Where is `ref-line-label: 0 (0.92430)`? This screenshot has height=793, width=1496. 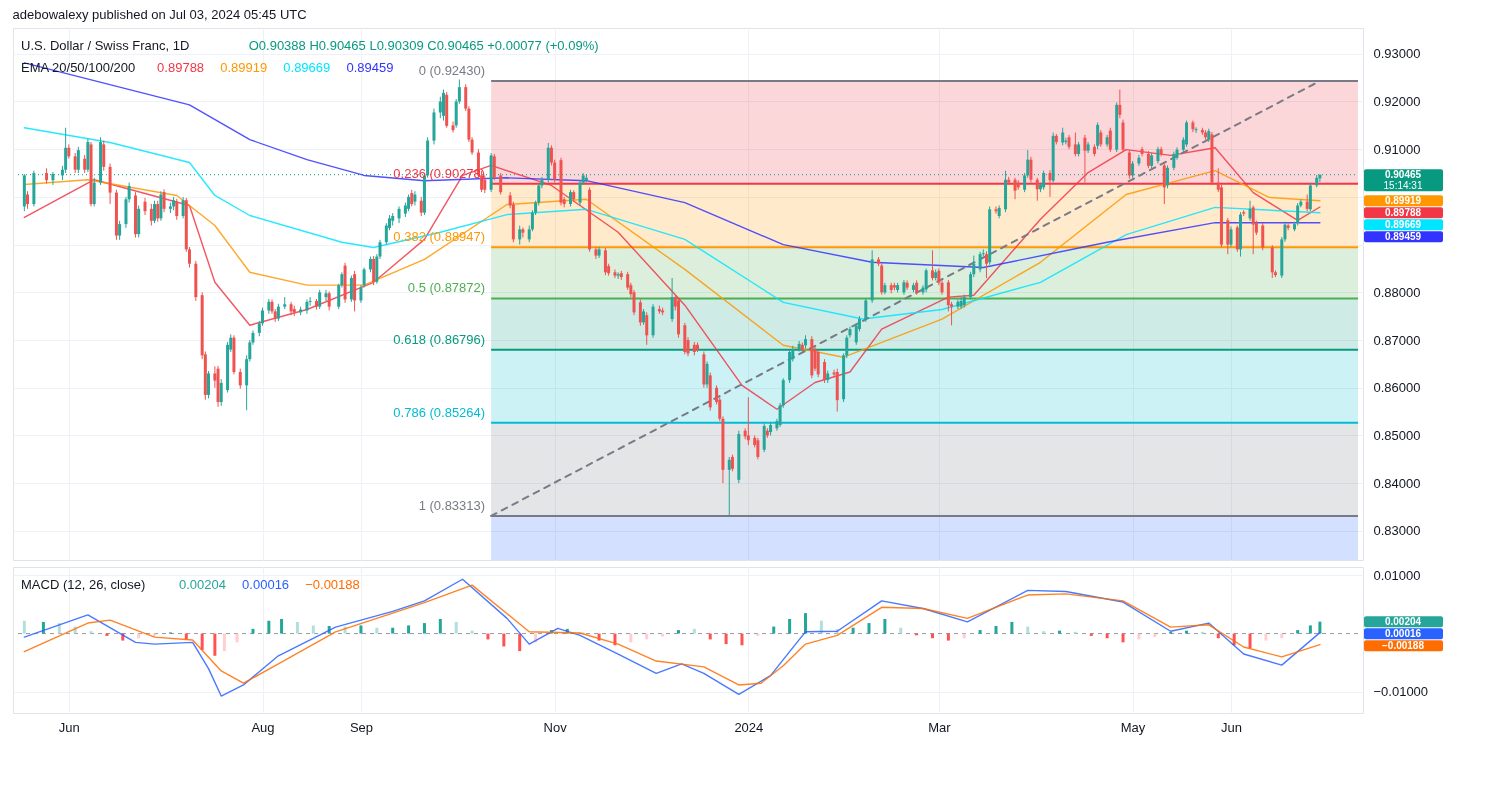
ref-line-label: 0 (0.92430) is located at coordinates (452, 70).